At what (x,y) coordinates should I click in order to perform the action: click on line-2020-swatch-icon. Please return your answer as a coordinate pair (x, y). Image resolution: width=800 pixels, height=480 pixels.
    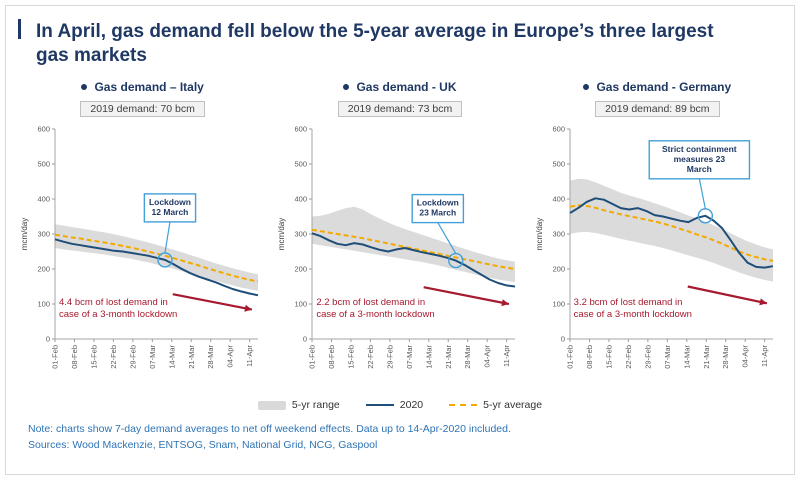
    Looking at the image, I should click on (379, 405).